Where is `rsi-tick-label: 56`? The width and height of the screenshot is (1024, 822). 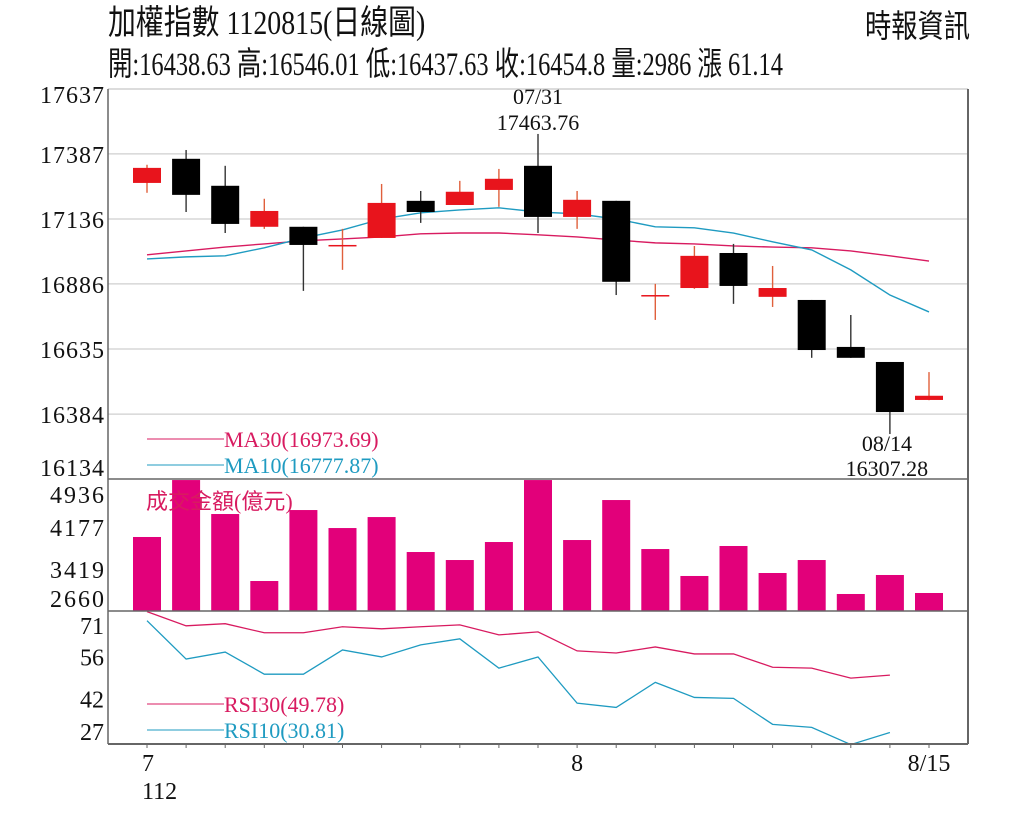
rsi-tick-label: 56 is located at coordinates (92, 658).